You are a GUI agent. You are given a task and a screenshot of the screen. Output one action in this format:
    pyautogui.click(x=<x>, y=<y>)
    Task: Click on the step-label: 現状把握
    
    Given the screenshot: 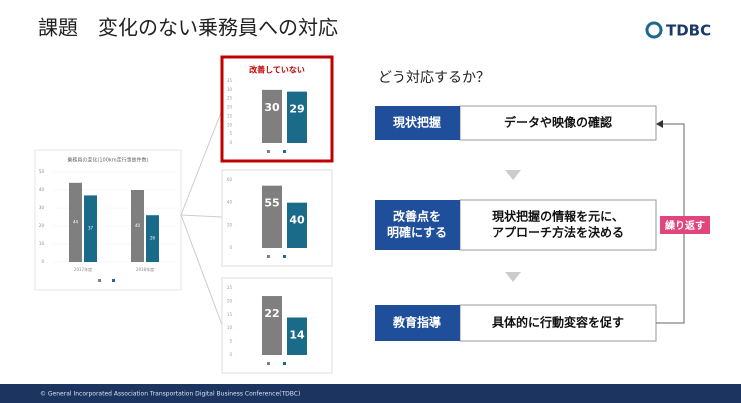 What is the action you would take?
    pyautogui.click(x=417, y=122)
    